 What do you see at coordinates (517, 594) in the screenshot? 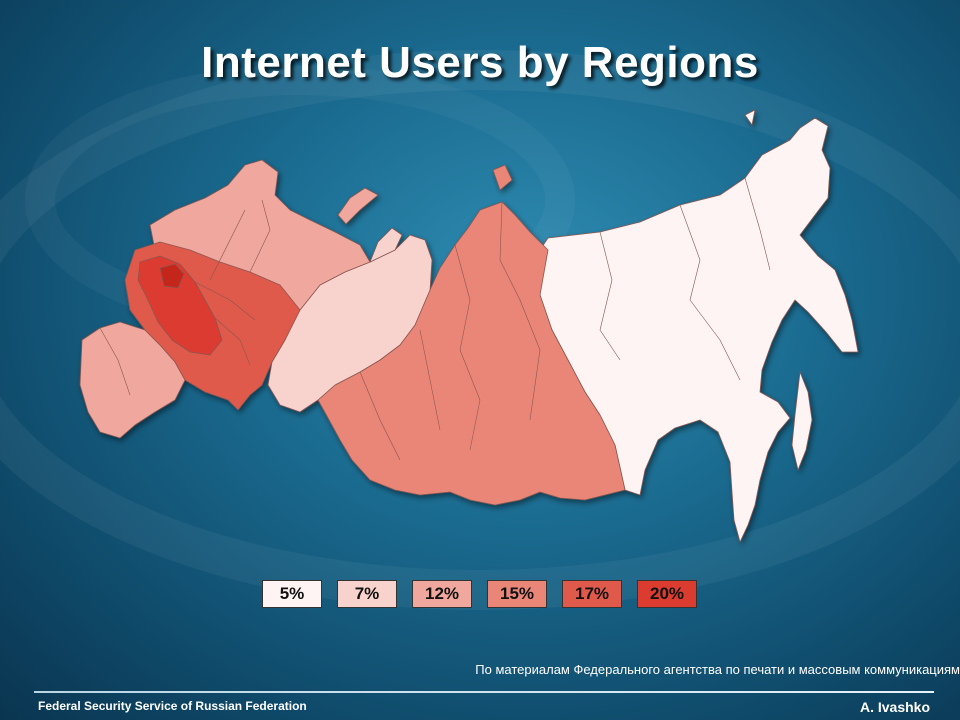
I see `legend-item-15: 15%` at bounding box center [517, 594].